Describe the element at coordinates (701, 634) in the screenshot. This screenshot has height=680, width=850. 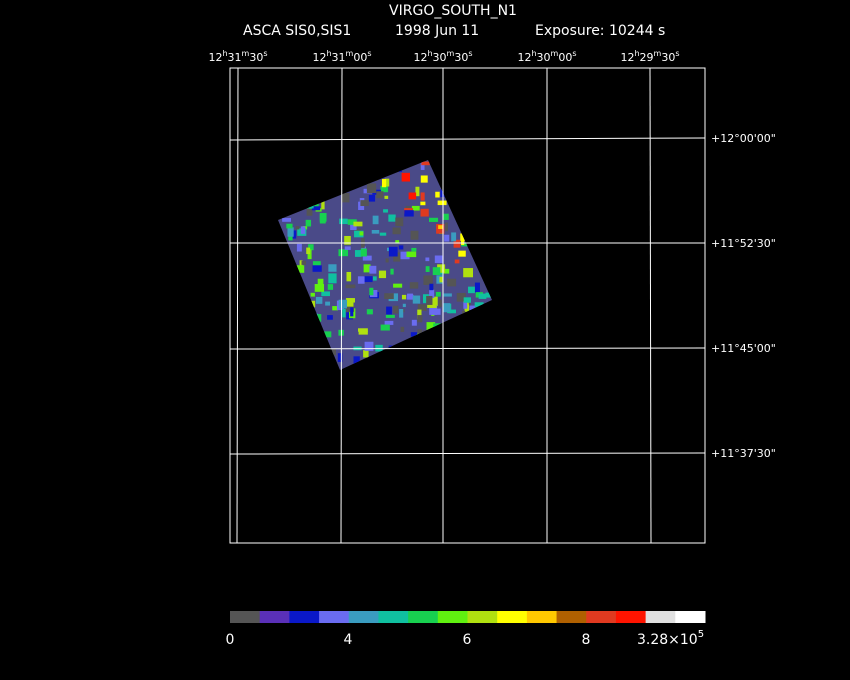
I see `colorbar-max-exponent: 5` at that location.